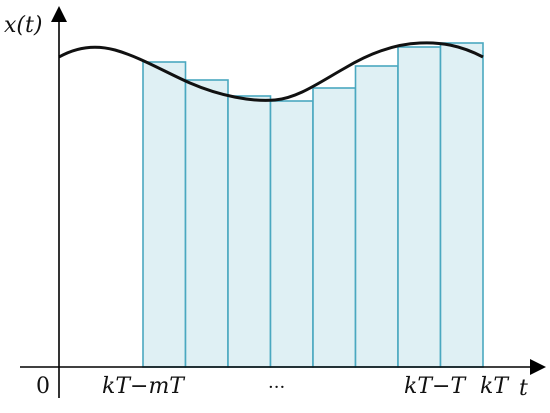 The width and height of the screenshot is (550, 413). Describe the element at coordinates (523, 388) in the screenshot. I see `x-axis-label: t` at that location.